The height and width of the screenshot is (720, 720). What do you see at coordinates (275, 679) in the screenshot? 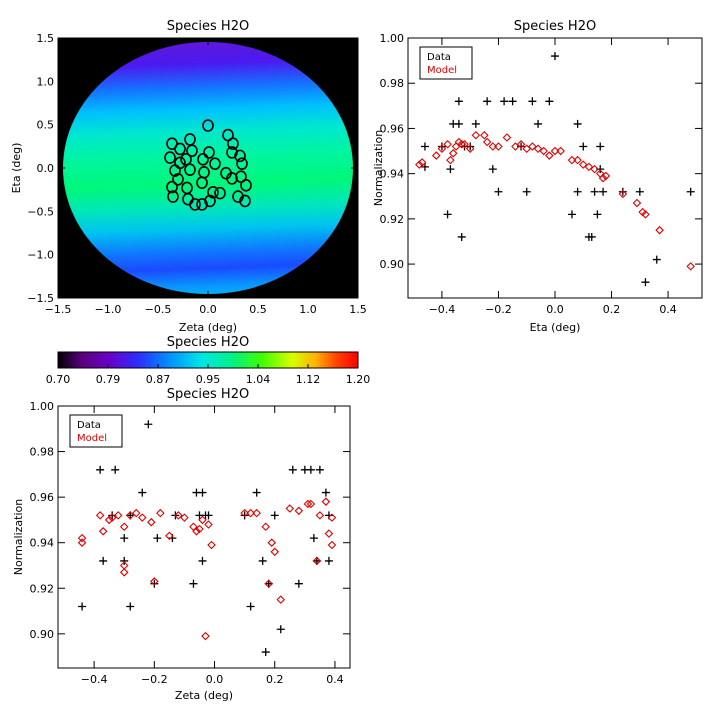
I see `x-tick-label: 0.2` at bounding box center [275, 679].